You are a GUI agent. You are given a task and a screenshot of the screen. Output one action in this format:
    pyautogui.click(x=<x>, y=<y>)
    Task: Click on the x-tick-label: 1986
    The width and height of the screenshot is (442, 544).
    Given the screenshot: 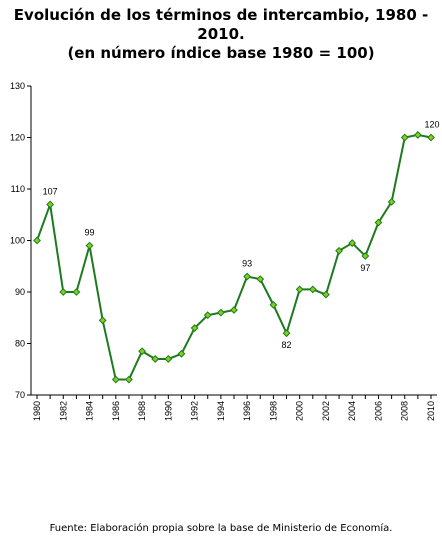 What is the action you would take?
    pyautogui.click(x=116, y=411)
    